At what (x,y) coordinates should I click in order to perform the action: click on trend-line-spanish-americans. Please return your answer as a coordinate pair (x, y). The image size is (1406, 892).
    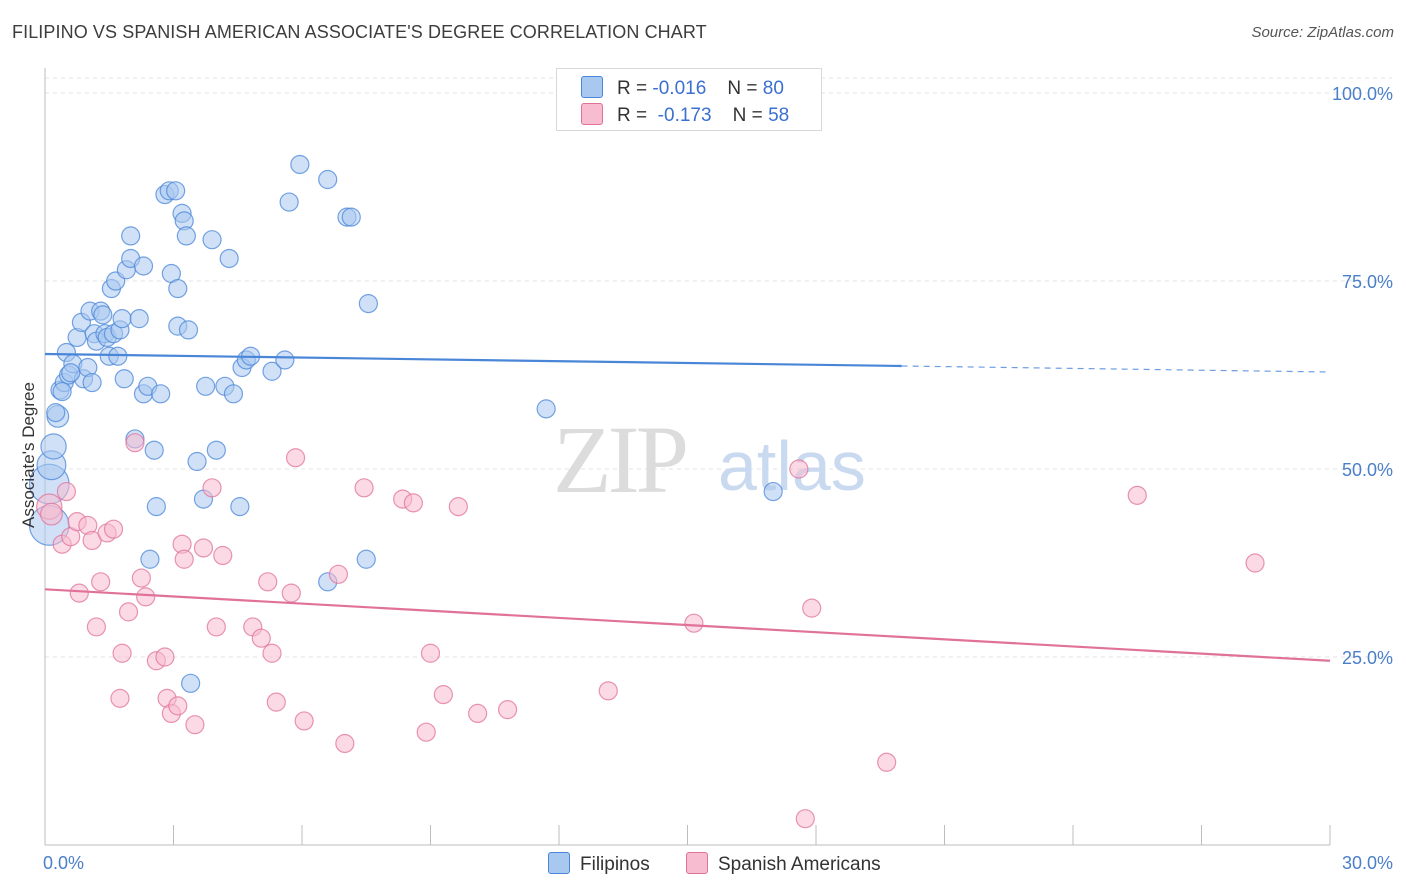
    Looking at the image, I should click on (687, 625).